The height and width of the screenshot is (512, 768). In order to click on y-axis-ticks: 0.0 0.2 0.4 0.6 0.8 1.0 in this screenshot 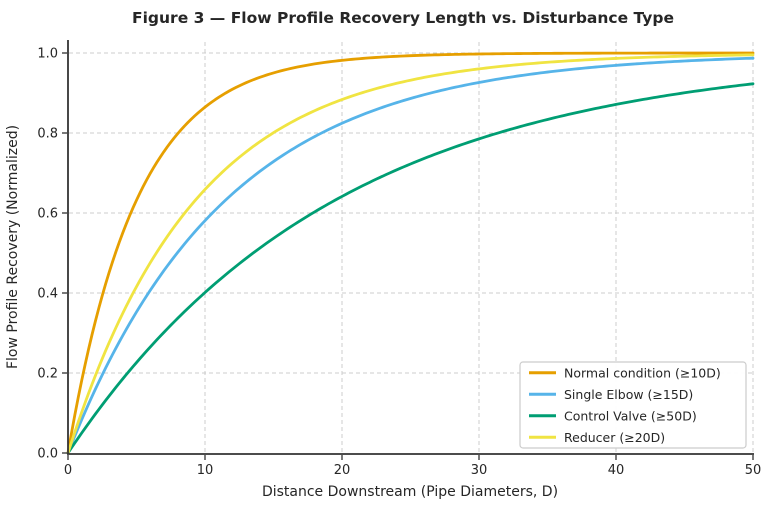, I will do `click(52, 254)`.